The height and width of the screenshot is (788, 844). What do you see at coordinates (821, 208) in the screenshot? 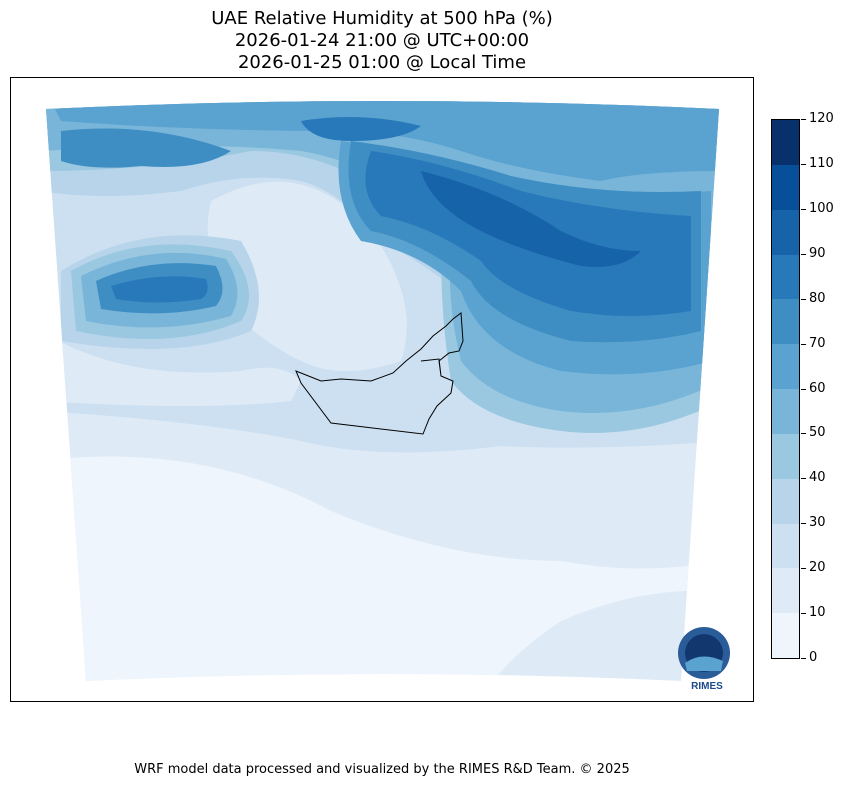
I see `colorbar-tick-label: 100` at bounding box center [821, 208].